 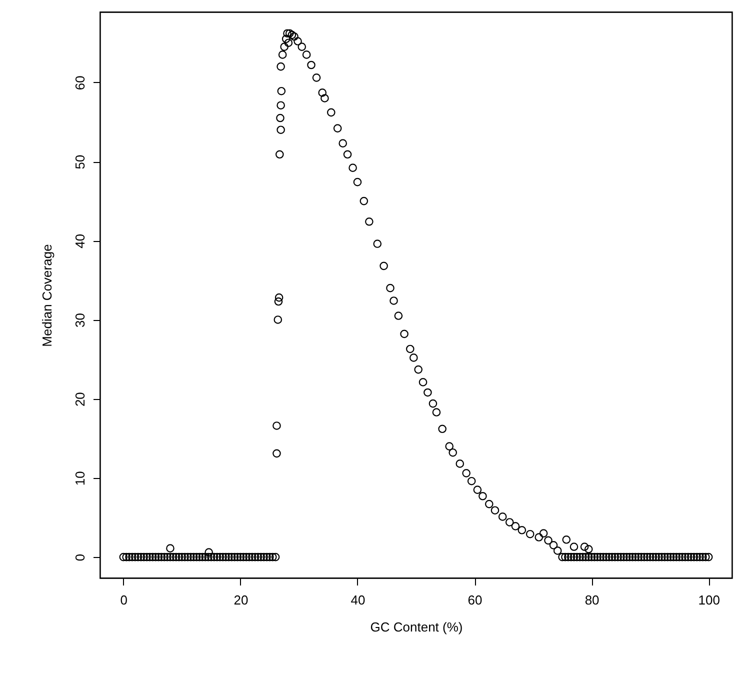 What do you see at coordinates (475, 600) in the screenshot?
I see `x-tick-label: 60` at bounding box center [475, 600].